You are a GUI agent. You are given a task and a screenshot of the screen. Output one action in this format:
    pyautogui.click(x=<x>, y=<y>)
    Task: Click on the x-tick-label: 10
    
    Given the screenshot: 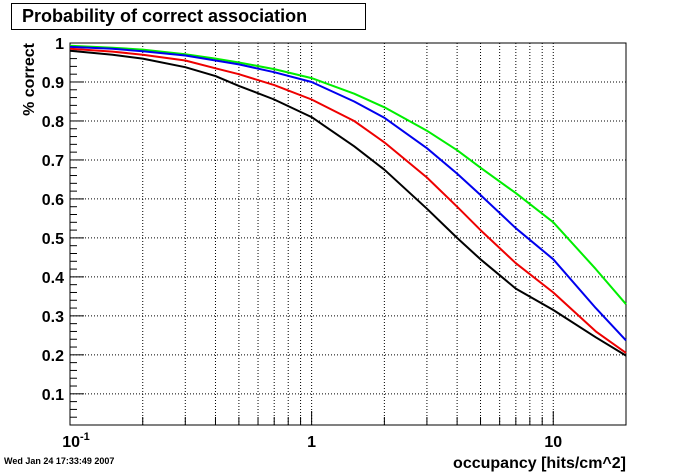 What is the action you would take?
    pyautogui.click(x=553, y=442)
    